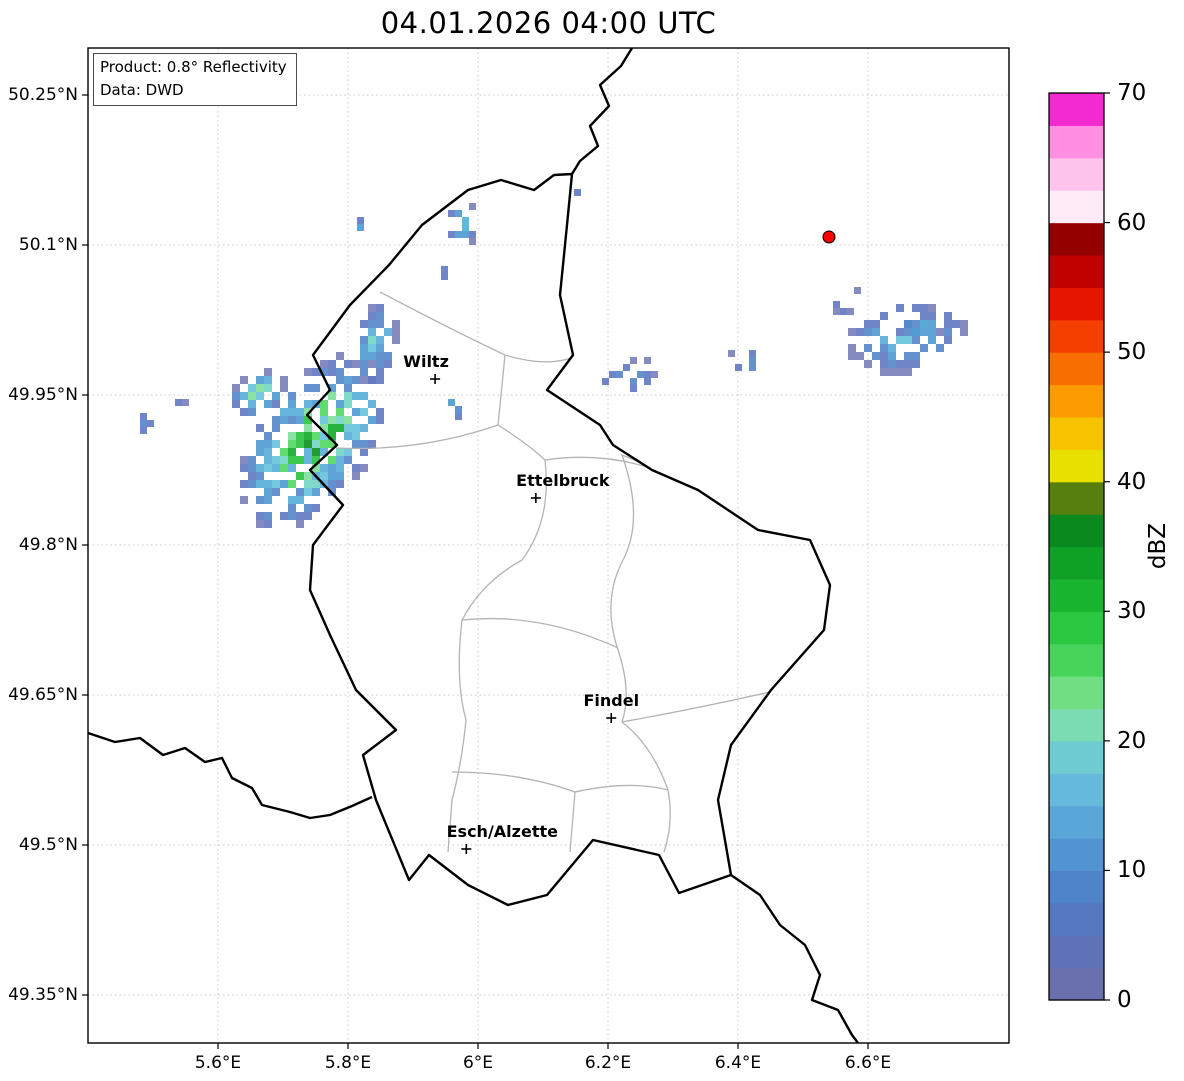  What do you see at coordinates (48, 845) in the screenshot?
I see `y-tick-label: 49.5°N` at bounding box center [48, 845].